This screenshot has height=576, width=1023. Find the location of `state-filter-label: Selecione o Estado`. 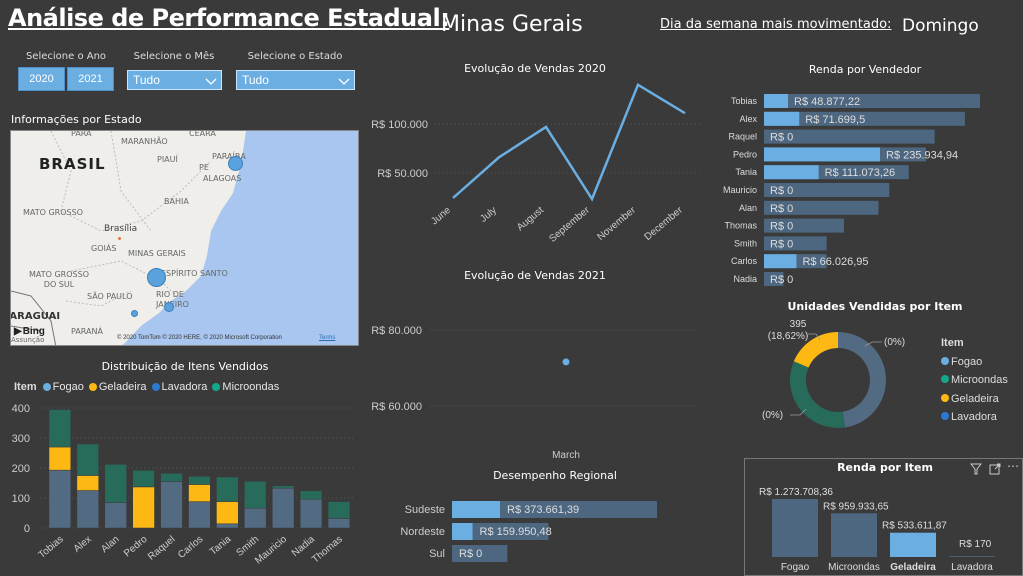

state-filter-label: Selecione o Estado is located at coordinates (295, 56).